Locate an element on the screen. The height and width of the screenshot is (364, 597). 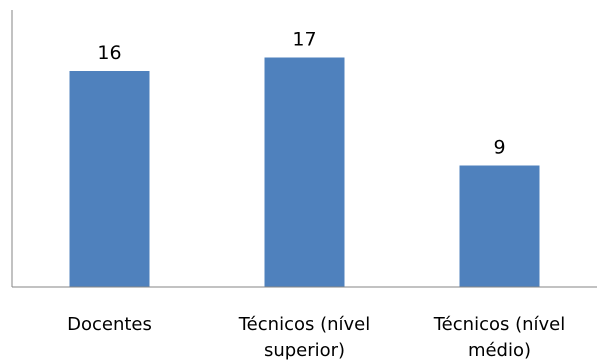
category-label-1: Docentes is located at coordinates (109, 324).